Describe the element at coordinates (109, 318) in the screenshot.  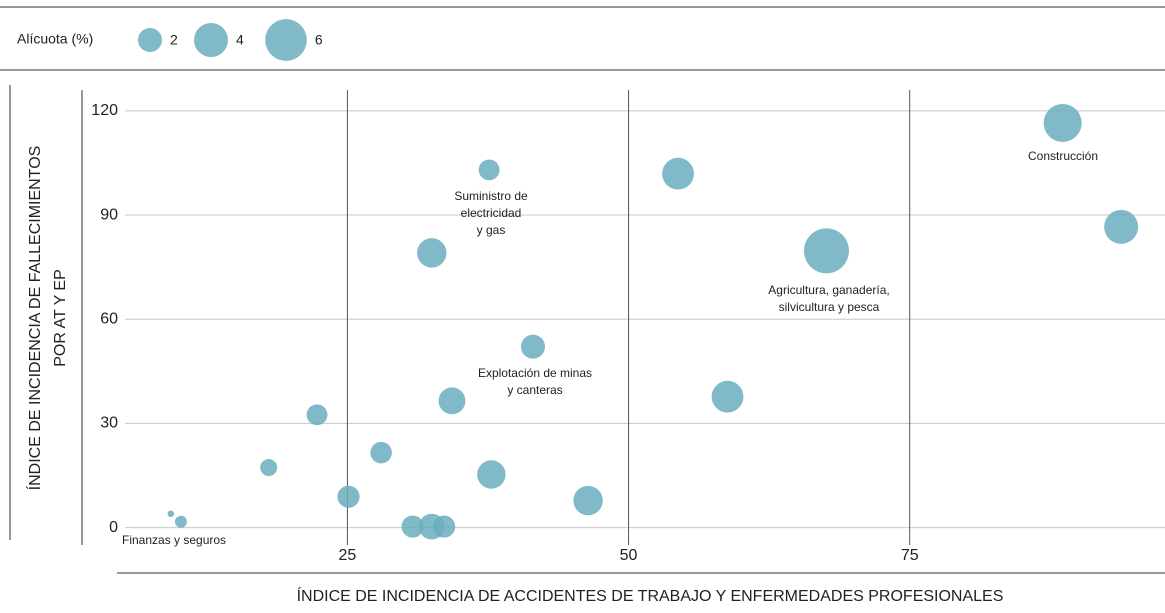
I see `y-tick-label: 60` at that location.